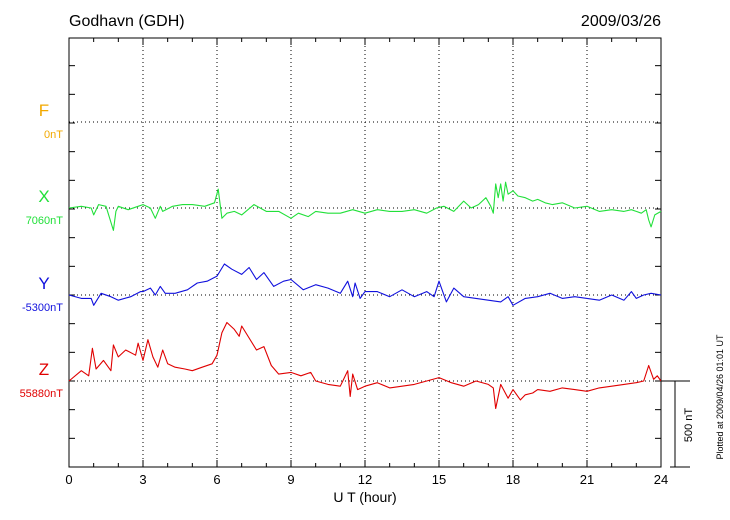 Image resolution: width=730 pixels, height=520 pixels. I want to click on x-tick-labels: 0 3 6 9 12 15 18 21 24, so click(366, 479).